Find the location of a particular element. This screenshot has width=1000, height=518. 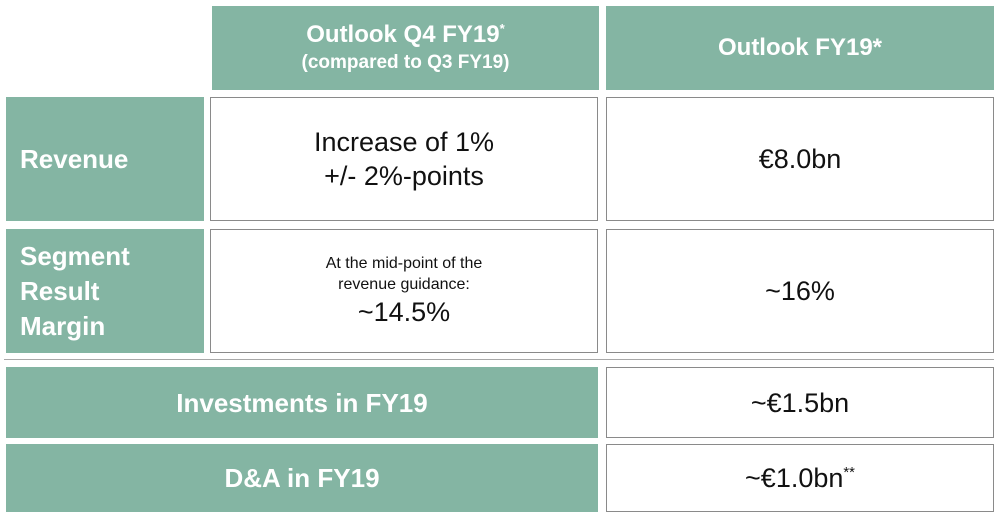

revenue-fy19-cell: €8.0bn is located at coordinates (800, 159).